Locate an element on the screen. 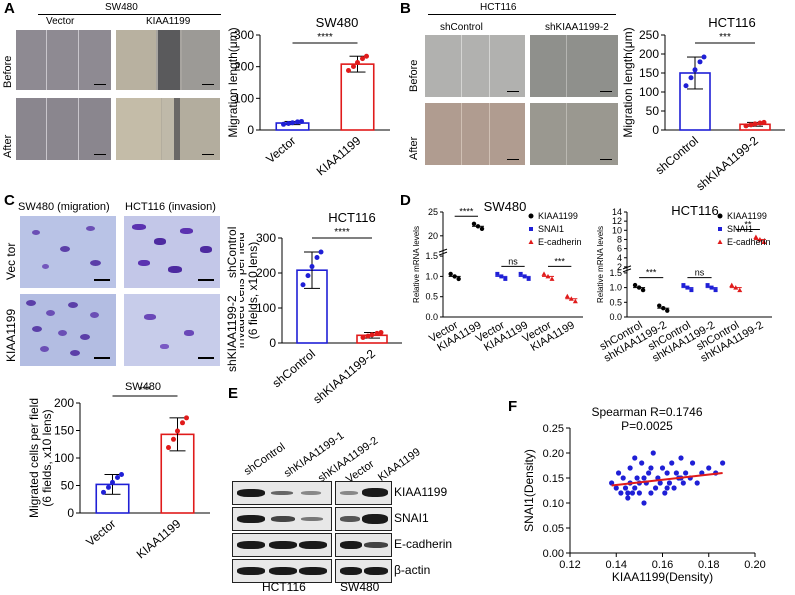  chart-f-title: Spearman R=0.1746 is located at coordinates (646, 412).